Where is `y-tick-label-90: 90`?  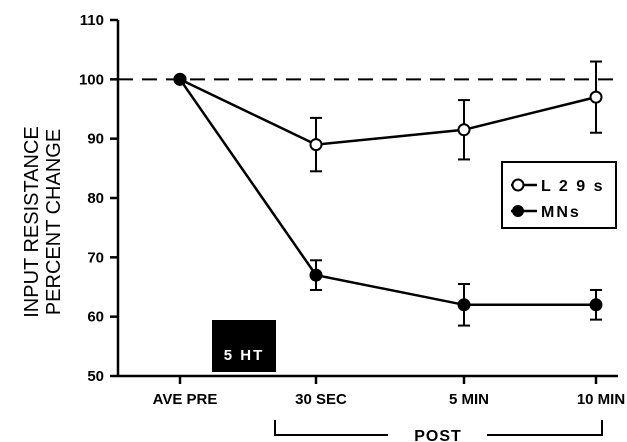 y-tick-label-90: 90 is located at coordinates (95, 139).